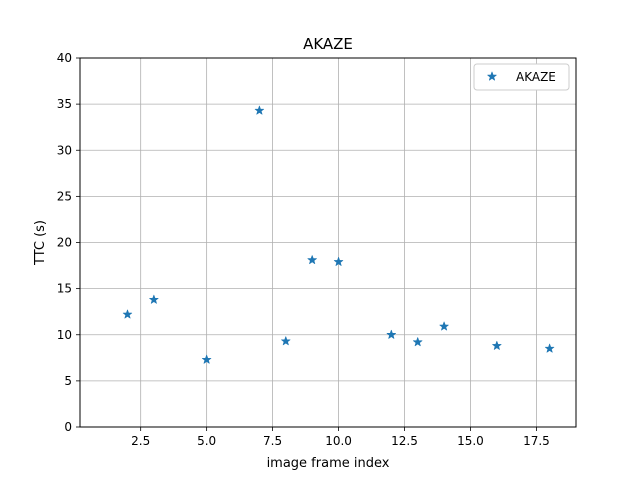 This screenshot has height=480, width=640. I want to click on y-tick-label: 5, so click(68, 381).